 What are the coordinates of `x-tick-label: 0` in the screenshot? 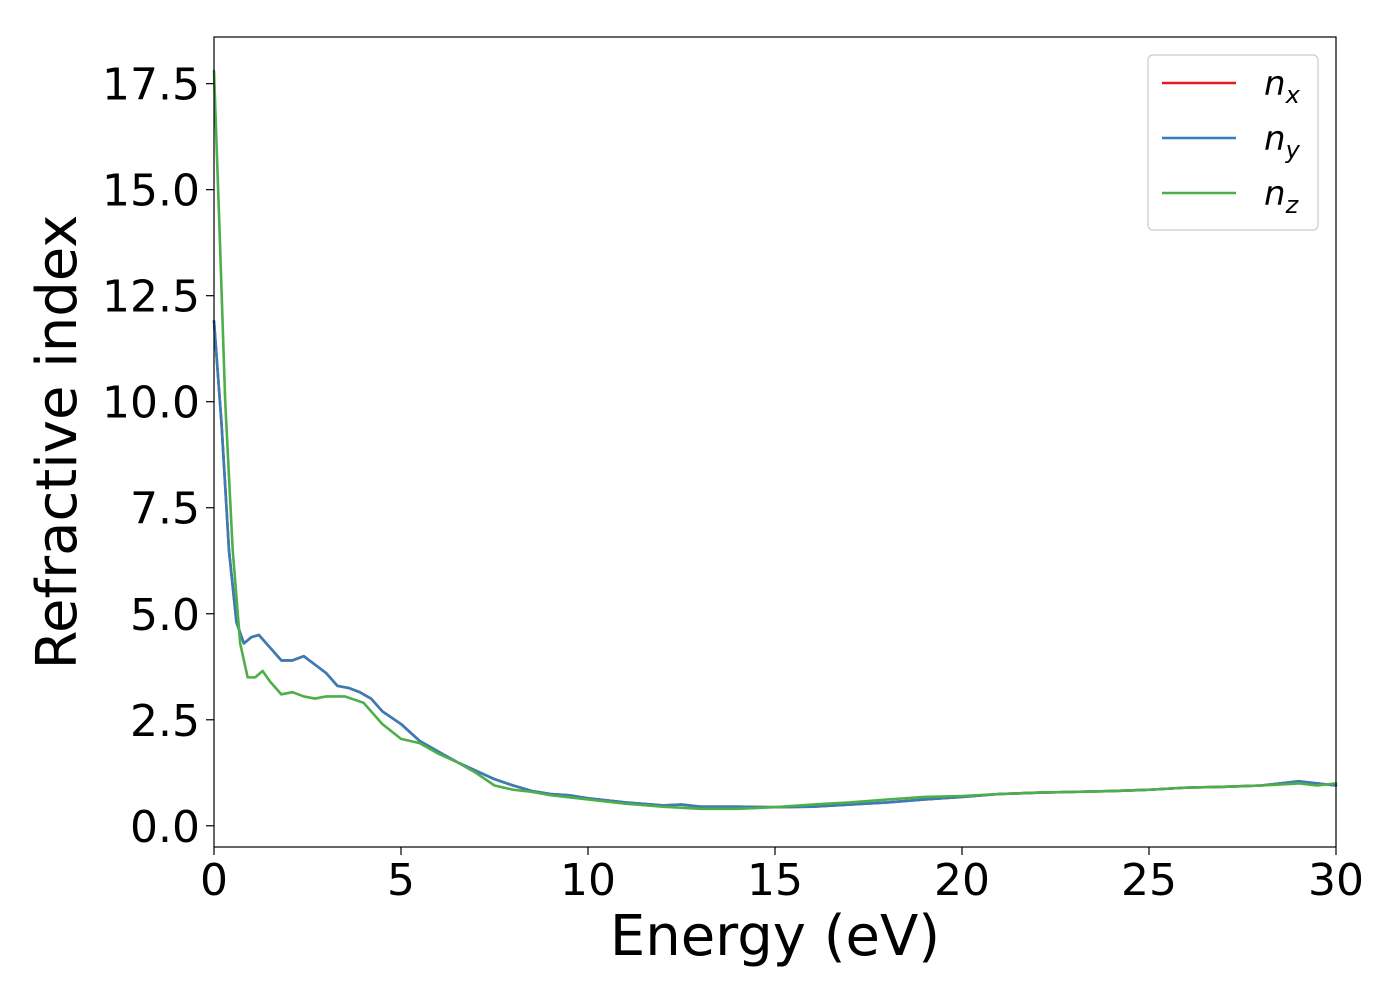 It's located at (214, 880).